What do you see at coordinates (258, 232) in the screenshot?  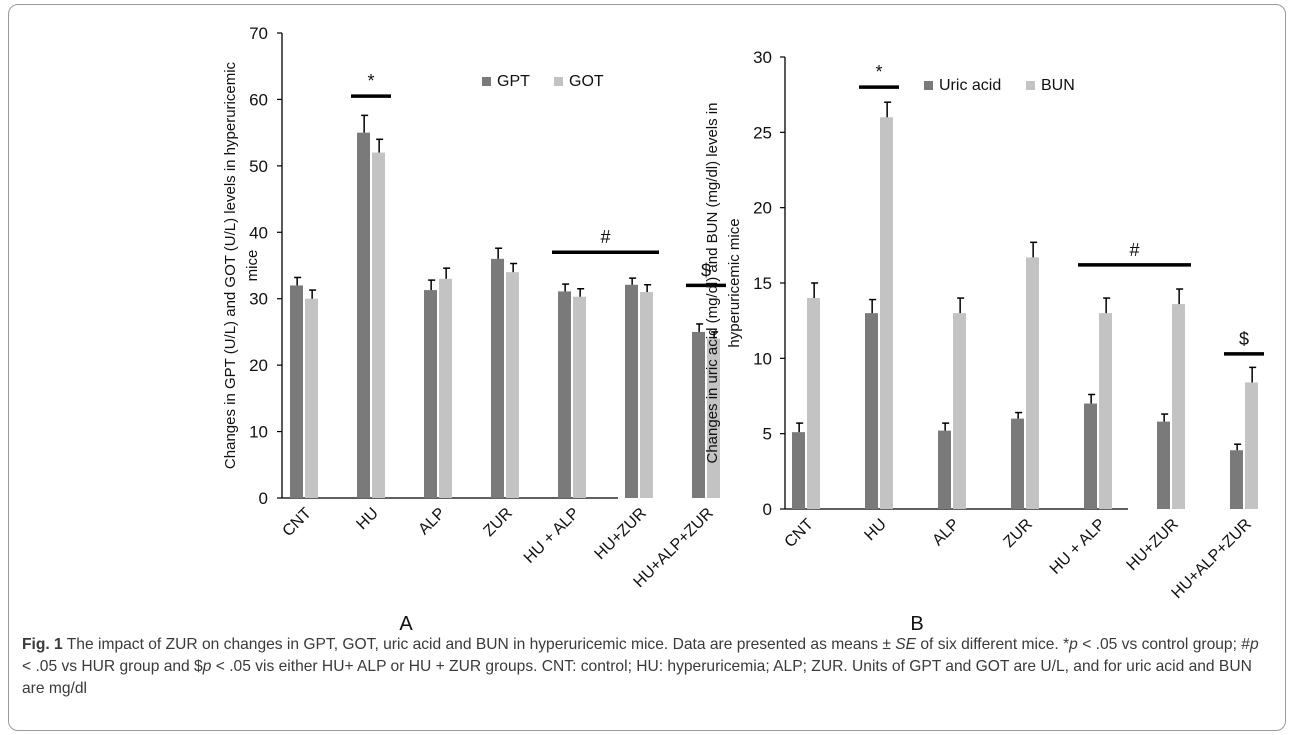 I see `y-tick-label: 40` at bounding box center [258, 232].